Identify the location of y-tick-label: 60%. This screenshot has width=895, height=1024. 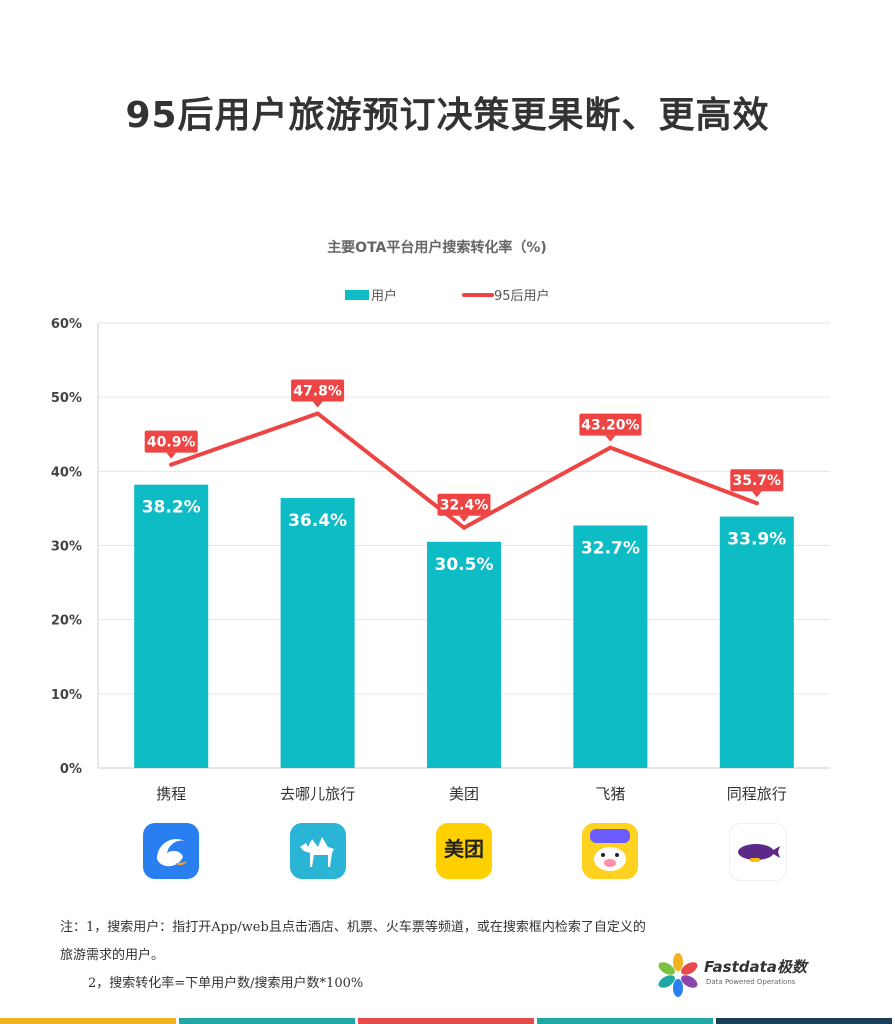
(66, 324).